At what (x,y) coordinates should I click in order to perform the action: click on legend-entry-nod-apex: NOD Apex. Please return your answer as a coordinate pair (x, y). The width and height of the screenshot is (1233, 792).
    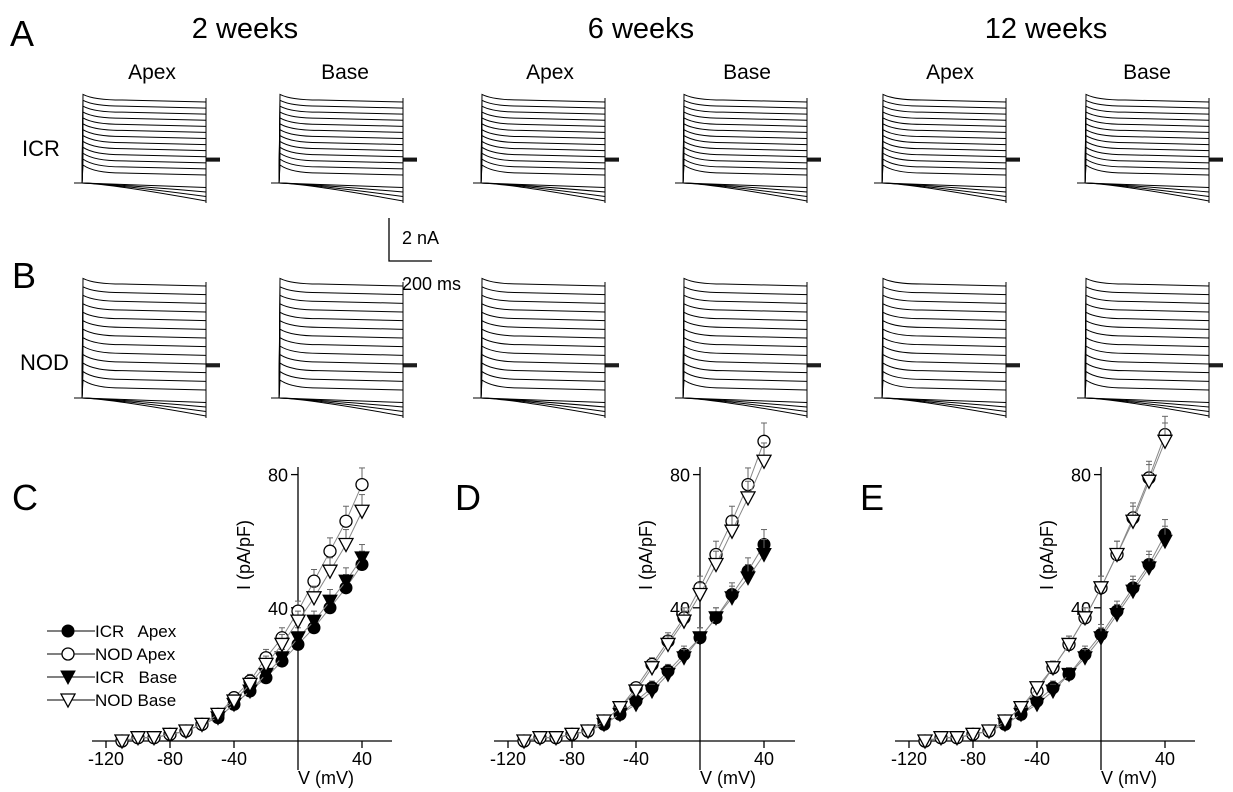
    Looking at the image, I should click on (111, 654).